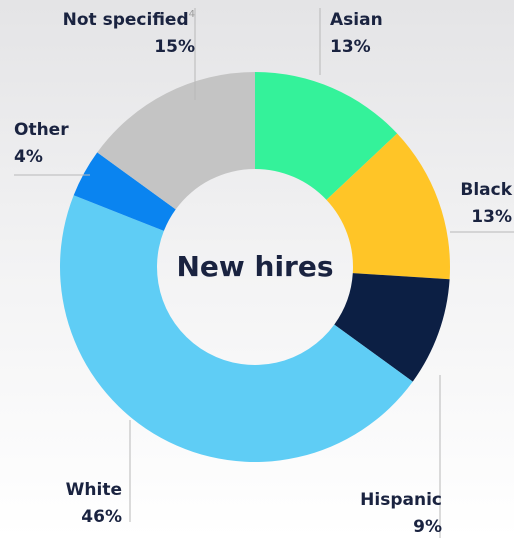 This screenshot has width=514, height=538. What do you see at coordinates (101, 517) in the screenshot?
I see `value-label: 46%` at bounding box center [101, 517].